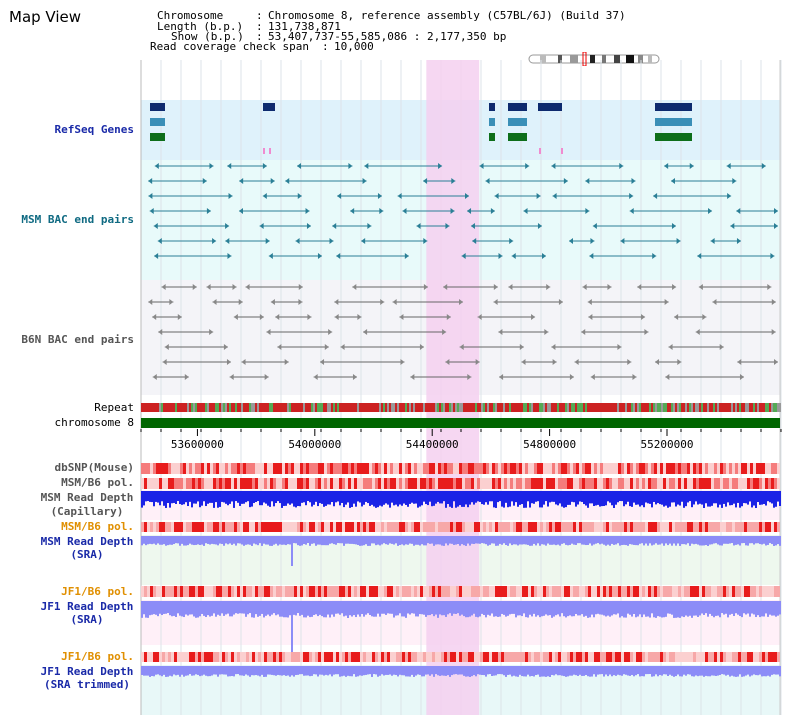 The height and width of the screenshot is (715, 800). What do you see at coordinates (77, 339) in the screenshot?
I see `track-label-b6n-bac: B6N BAC end pairs` at bounding box center [77, 339].